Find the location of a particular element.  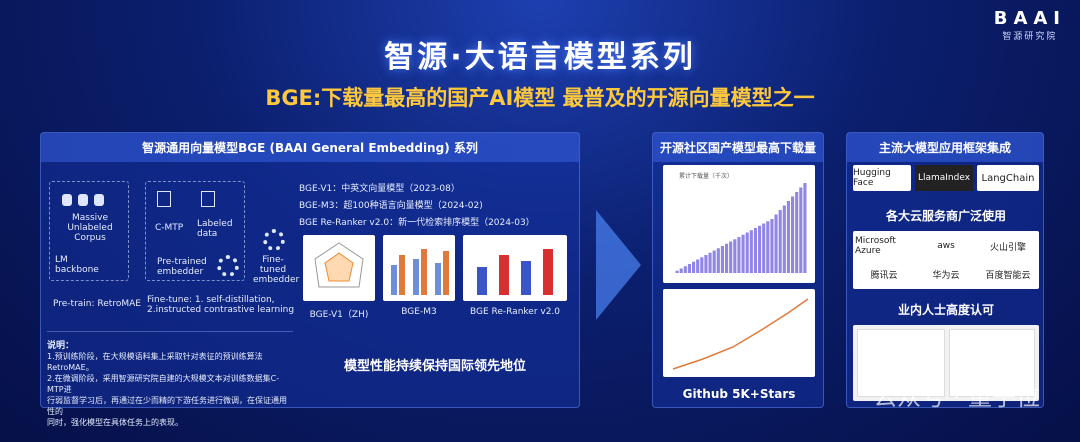

document-icon is located at coordinates (164, 199).